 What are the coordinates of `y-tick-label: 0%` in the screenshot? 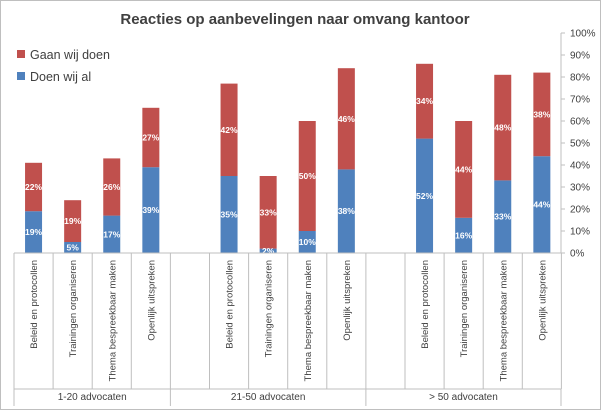 It's located at (577, 254).